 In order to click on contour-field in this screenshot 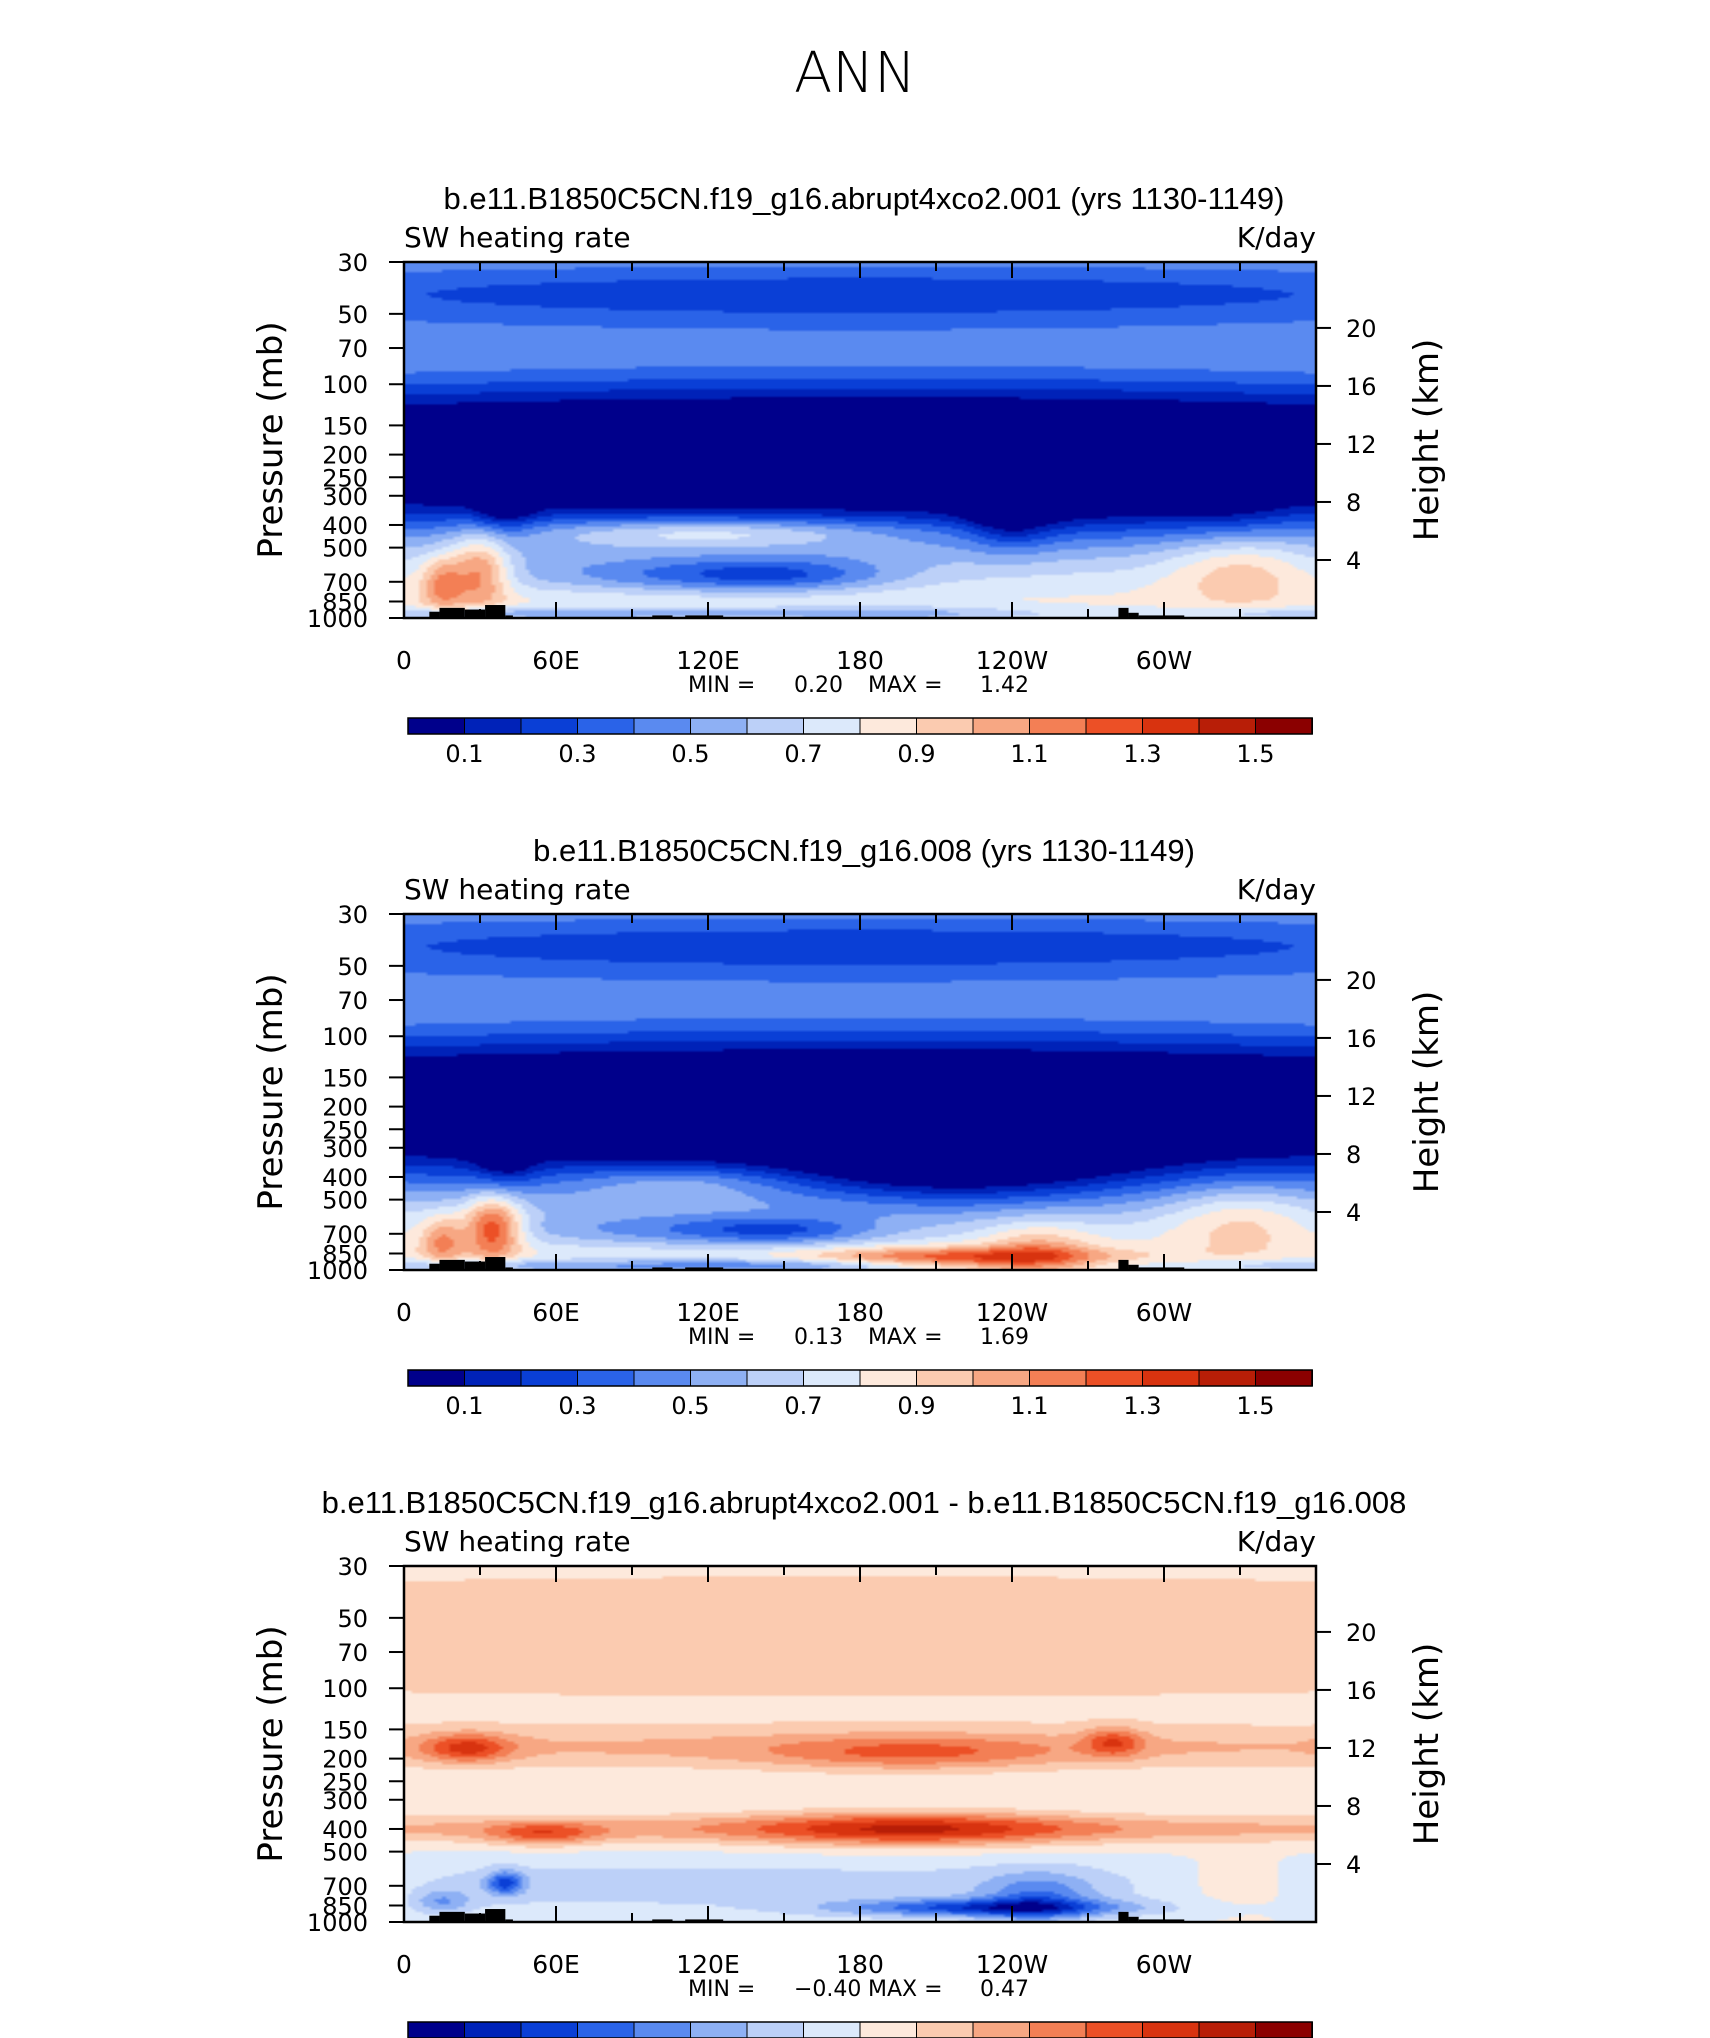, I will do `click(860, 1744)`.